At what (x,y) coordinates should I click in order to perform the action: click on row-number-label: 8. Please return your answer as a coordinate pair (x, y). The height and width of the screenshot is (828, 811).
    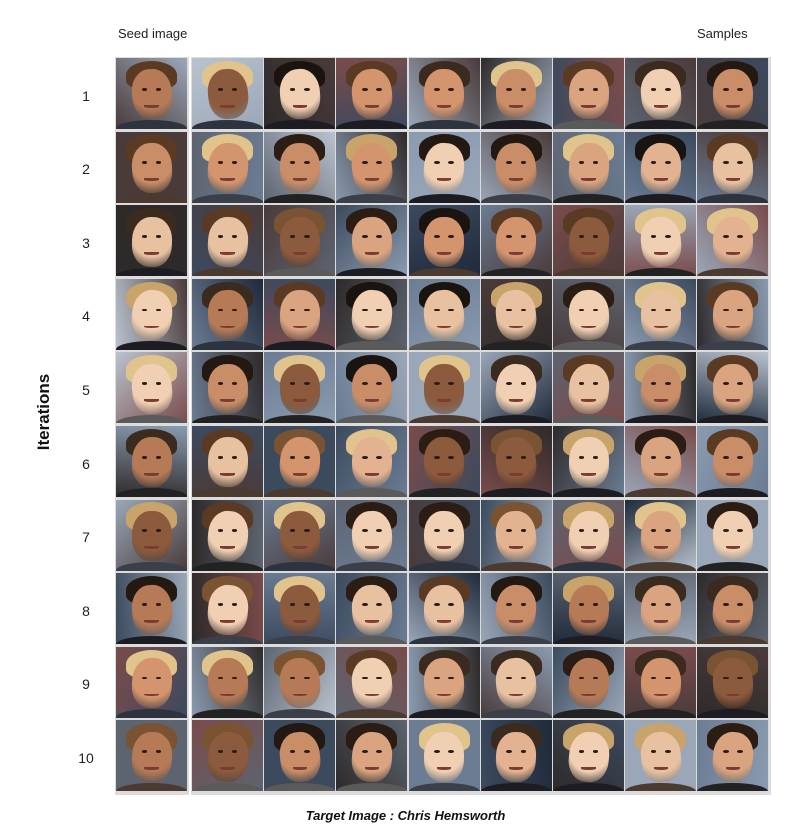
    Looking at the image, I should click on (86, 610).